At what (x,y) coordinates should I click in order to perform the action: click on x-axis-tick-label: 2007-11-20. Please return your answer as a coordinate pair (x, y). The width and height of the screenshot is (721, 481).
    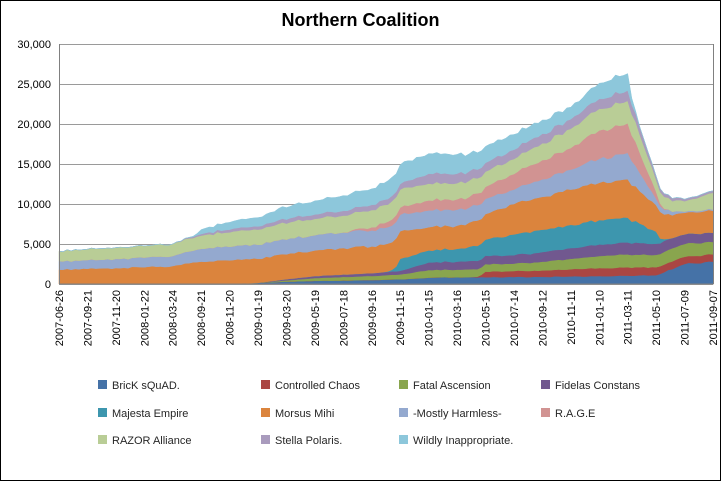
    Looking at the image, I should click on (117, 317).